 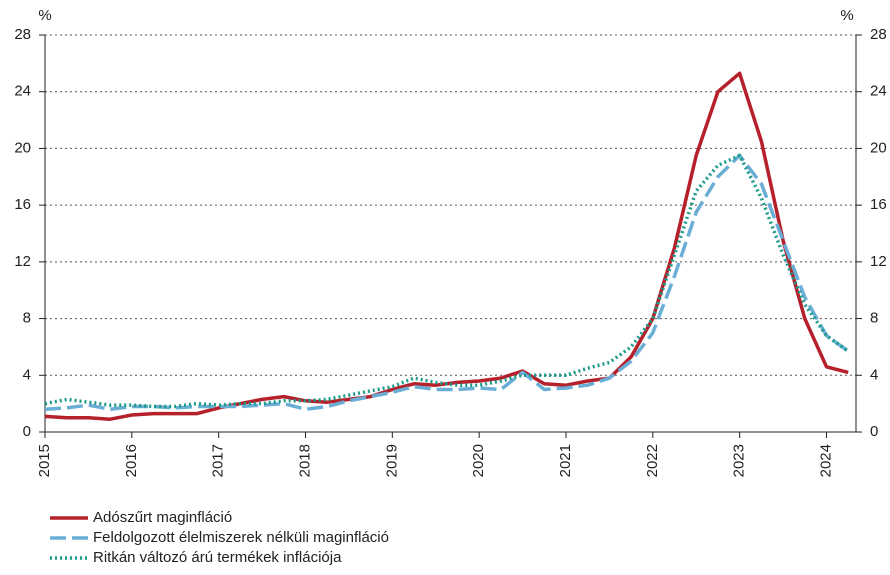 What do you see at coordinates (44, 15) in the screenshot?
I see `y-axis-unit: %` at bounding box center [44, 15].